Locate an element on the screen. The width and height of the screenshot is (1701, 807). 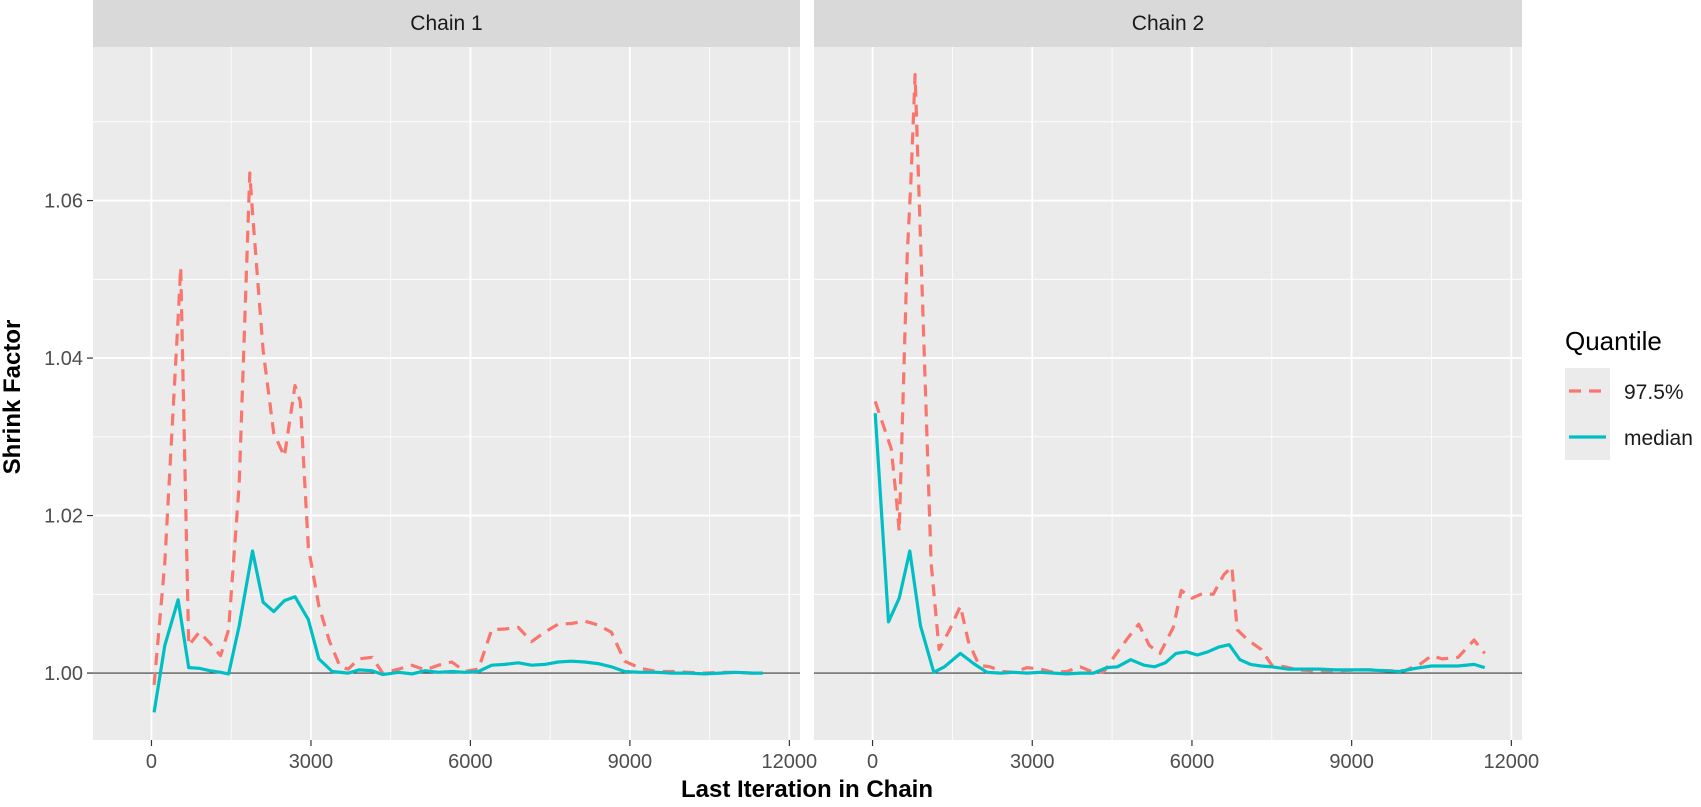
legend-label-median: median is located at coordinates (1658, 438).